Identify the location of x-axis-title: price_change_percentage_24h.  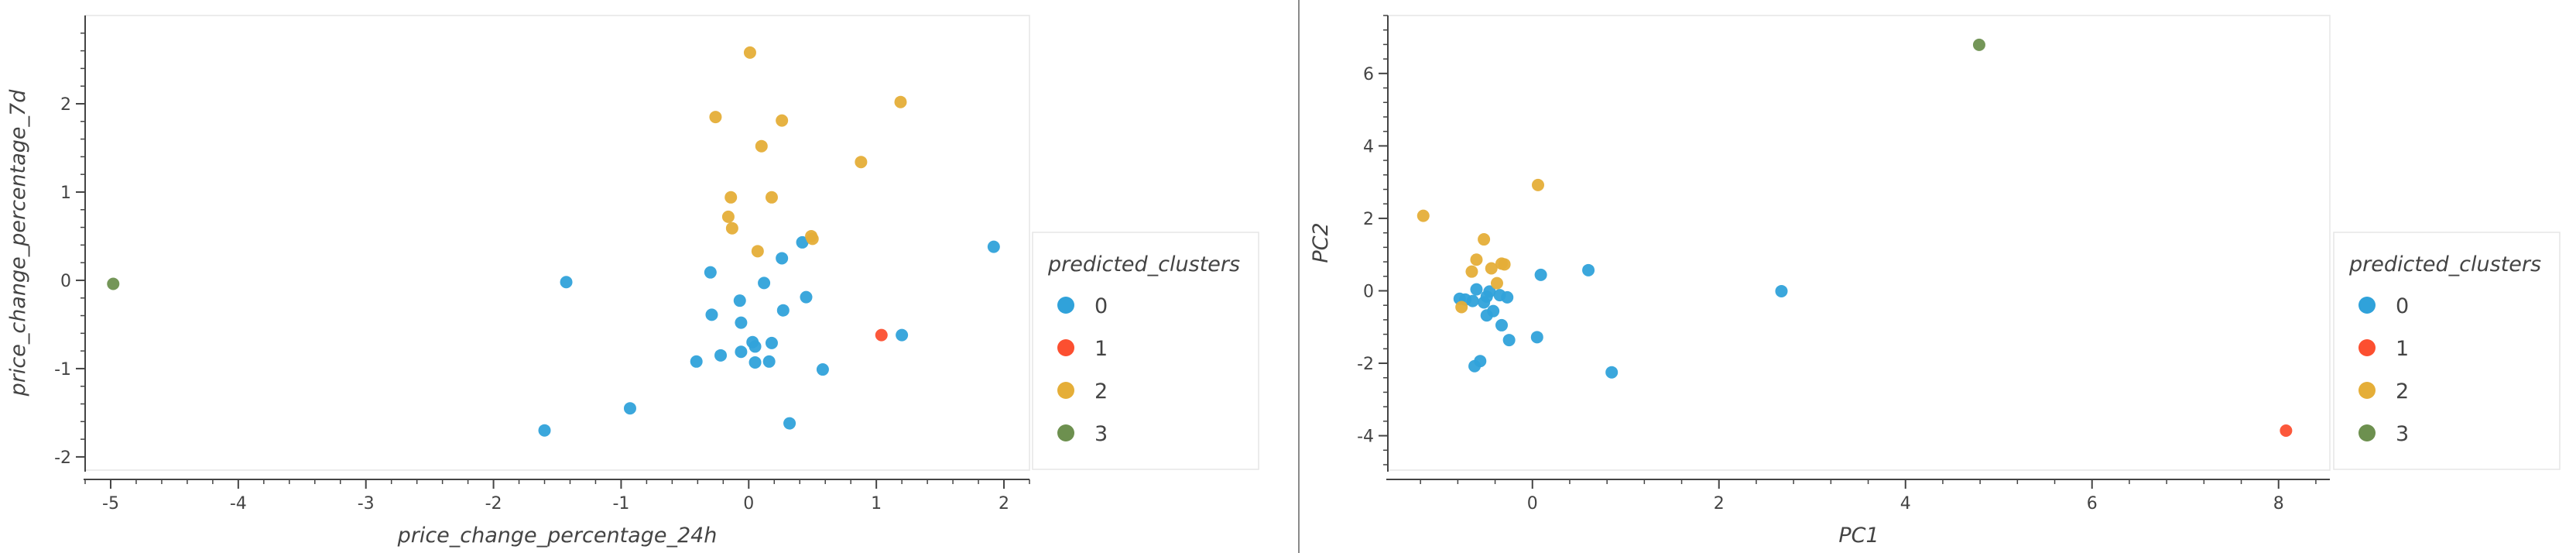
(557, 536).